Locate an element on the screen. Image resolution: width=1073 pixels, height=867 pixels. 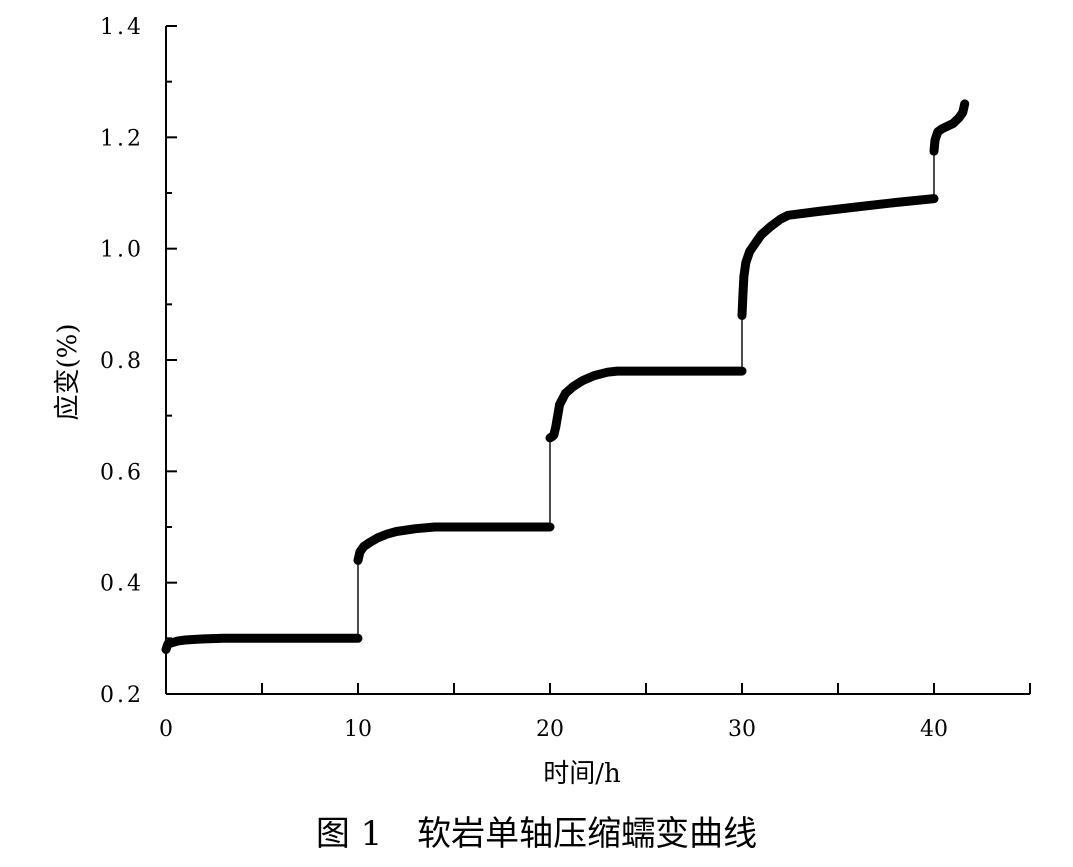
y-tick-label: 0.6 is located at coordinates (122, 472).